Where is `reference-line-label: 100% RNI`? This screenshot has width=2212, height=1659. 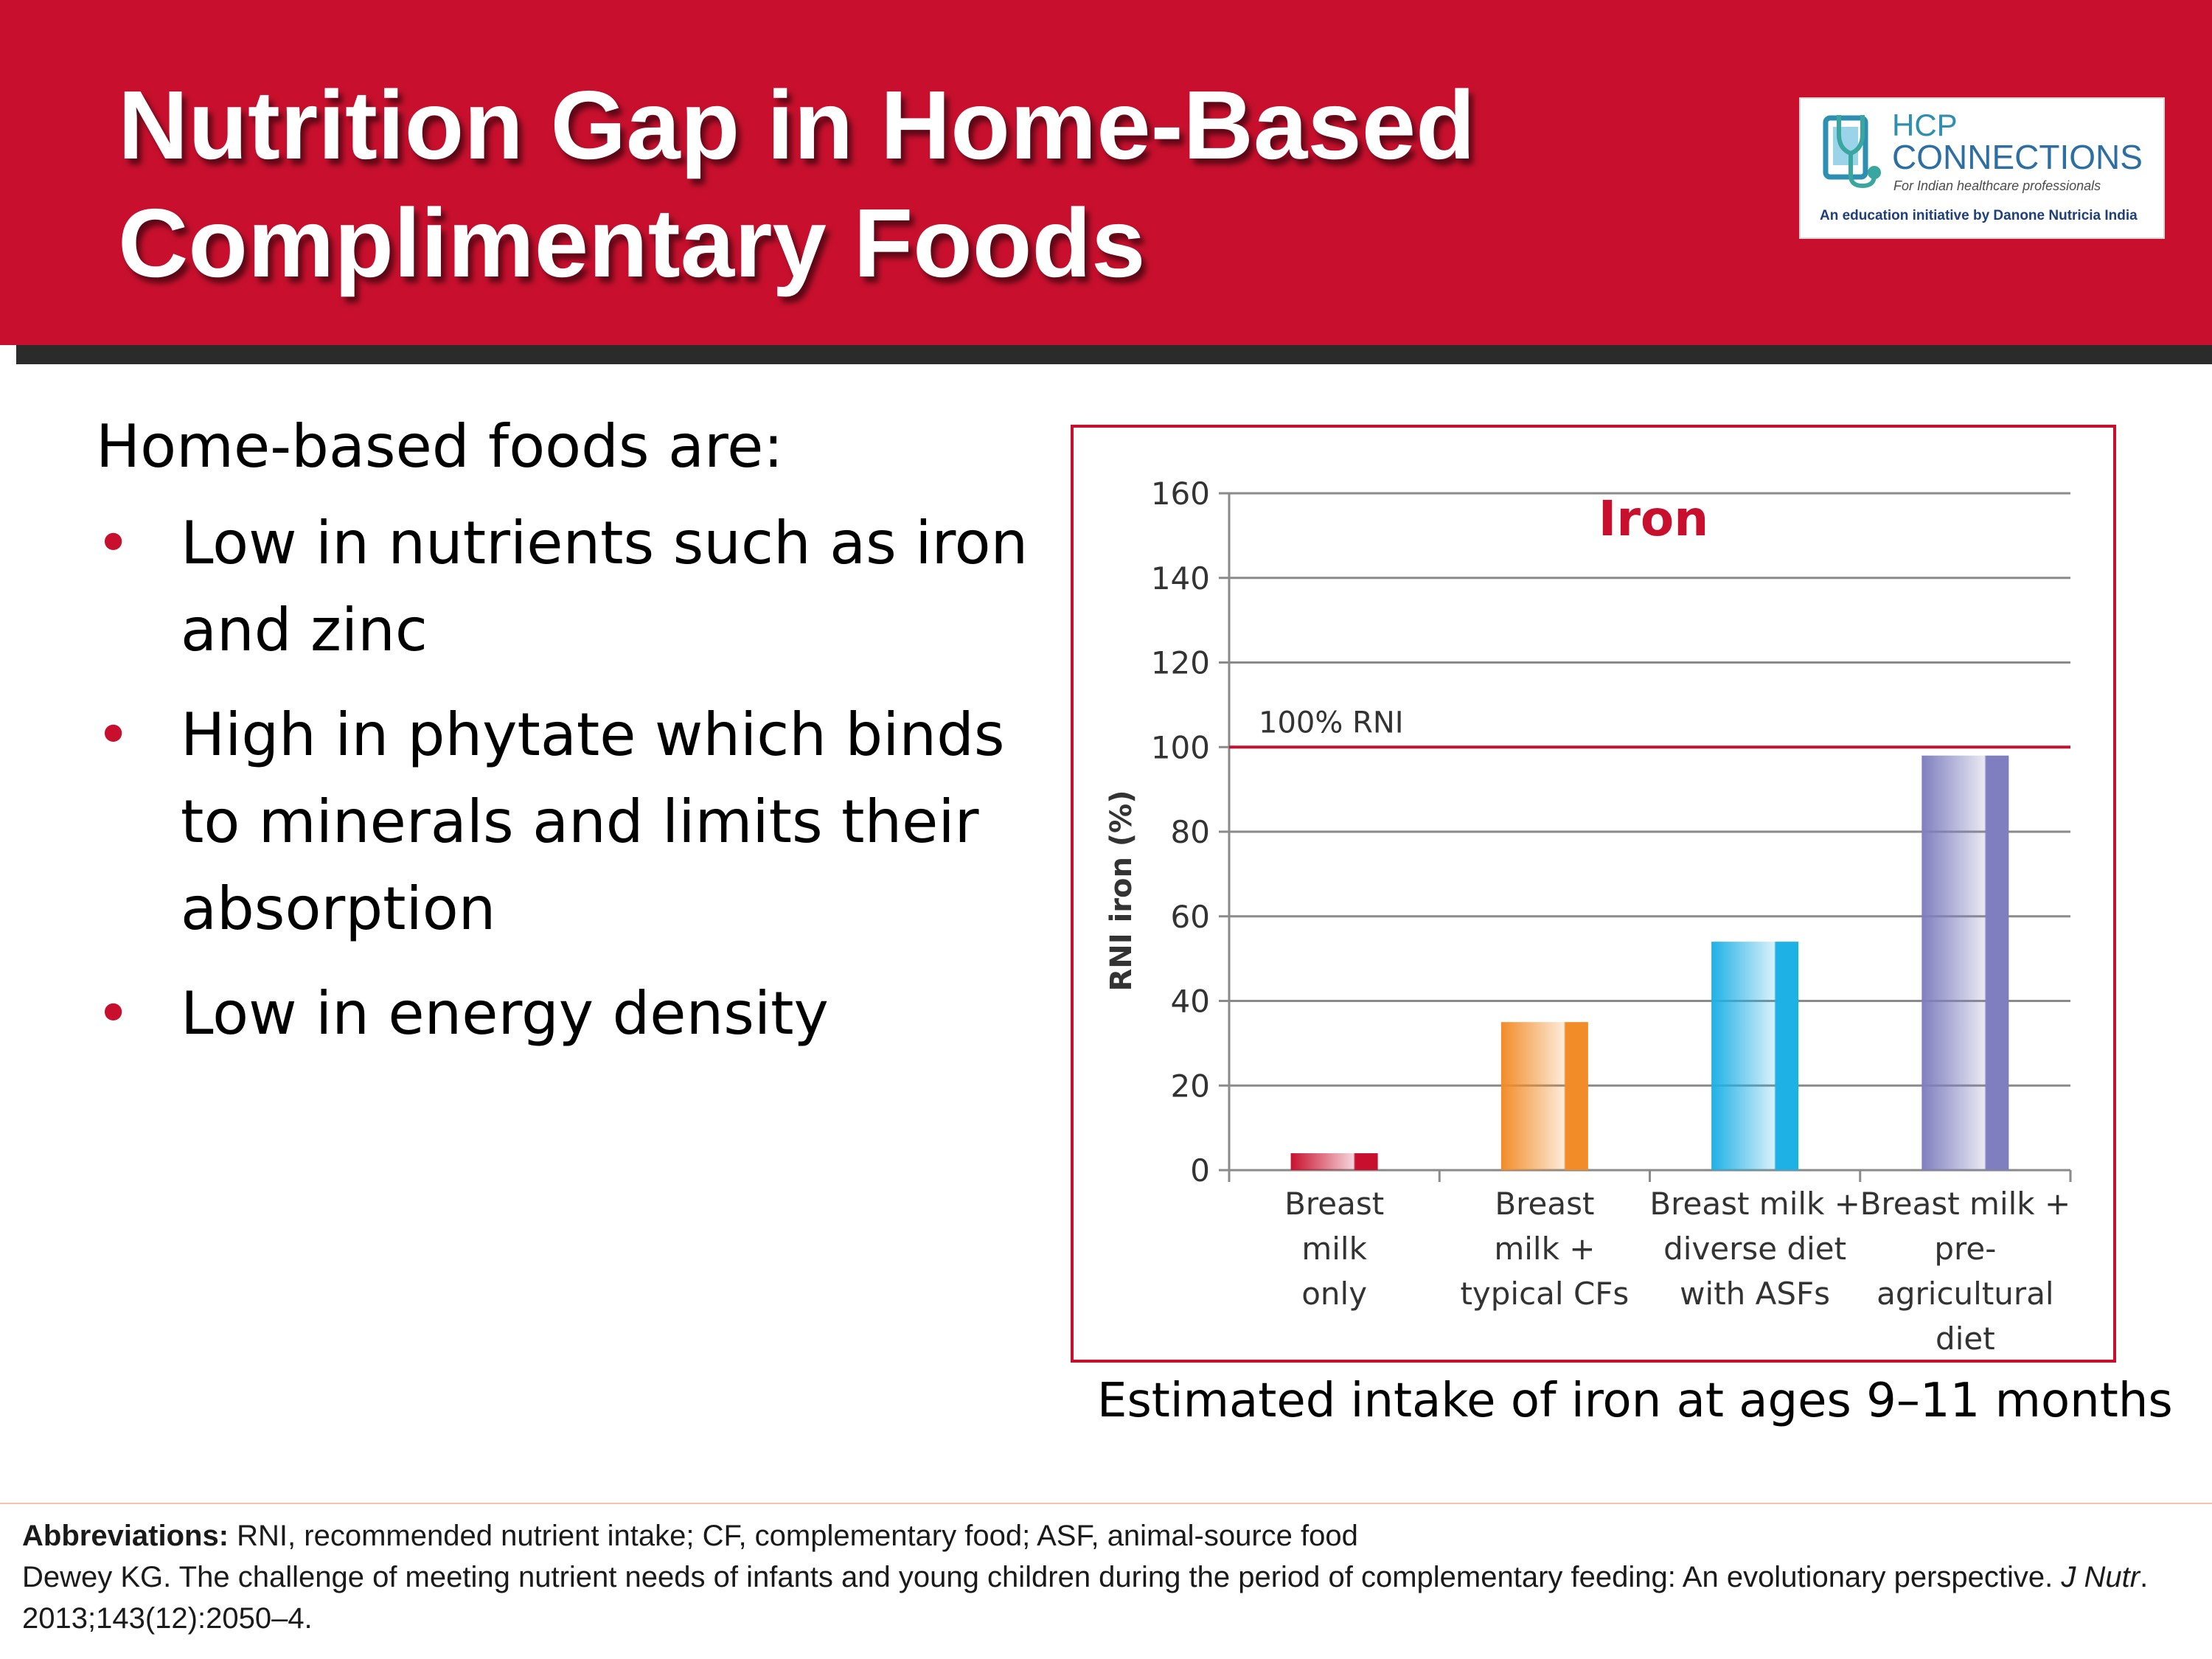
reference-line-label: 100% RNI is located at coordinates (1331, 723).